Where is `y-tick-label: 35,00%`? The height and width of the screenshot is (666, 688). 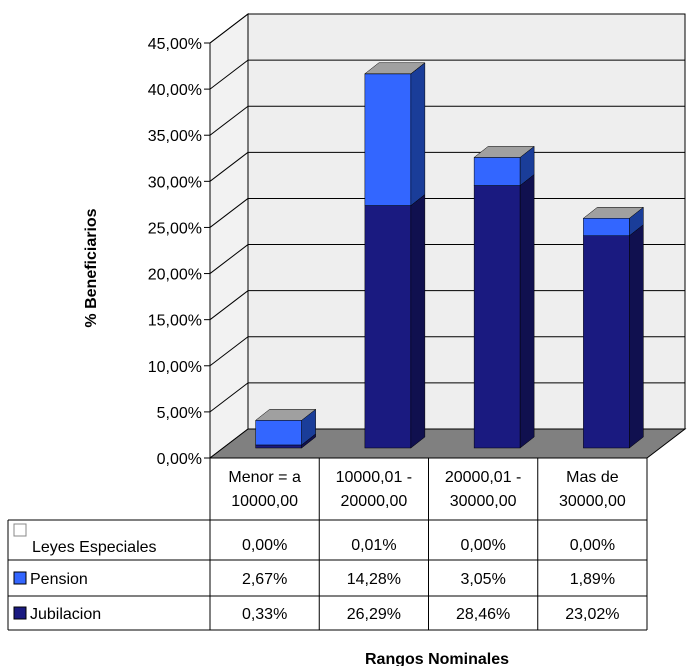
y-tick-label: 35,00% is located at coordinates (175, 136).